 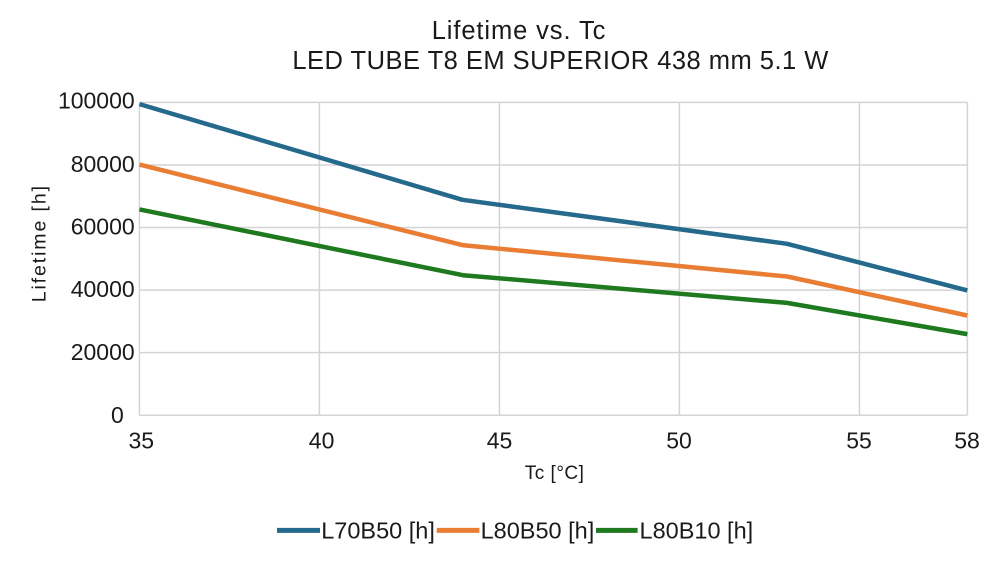 What do you see at coordinates (560, 61) in the screenshot?
I see `svg-text:LED TUBE T8 EM SUPERIOR 438 mm: LED TUBE T8 EM SUPERIOR 438 mm 5.1 W` at bounding box center [560, 61].